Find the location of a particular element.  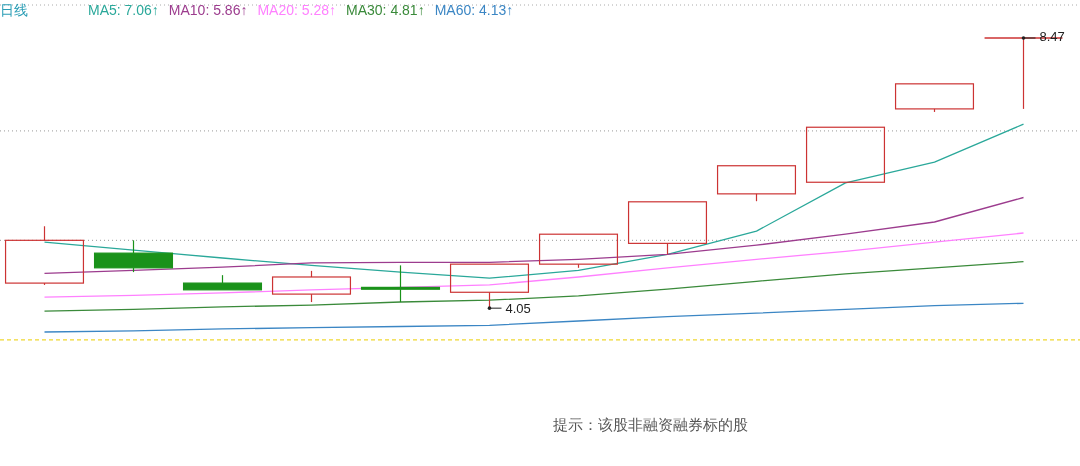

annotation: 提示：该股非融资融券标的股 is located at coordinates (650, 424).